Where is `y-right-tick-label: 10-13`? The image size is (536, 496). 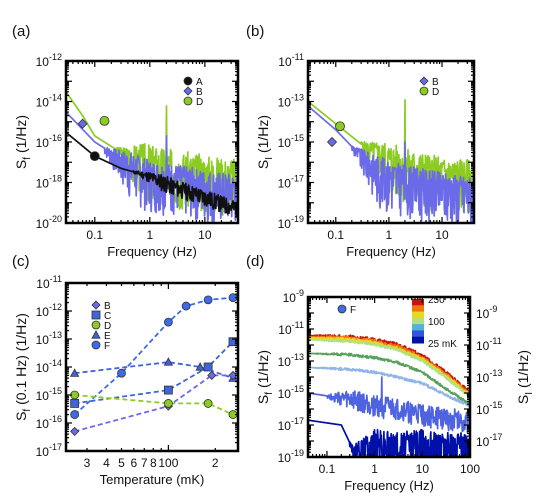
y-right-tick-label: 10-13 is located at coordinates (489, 376).